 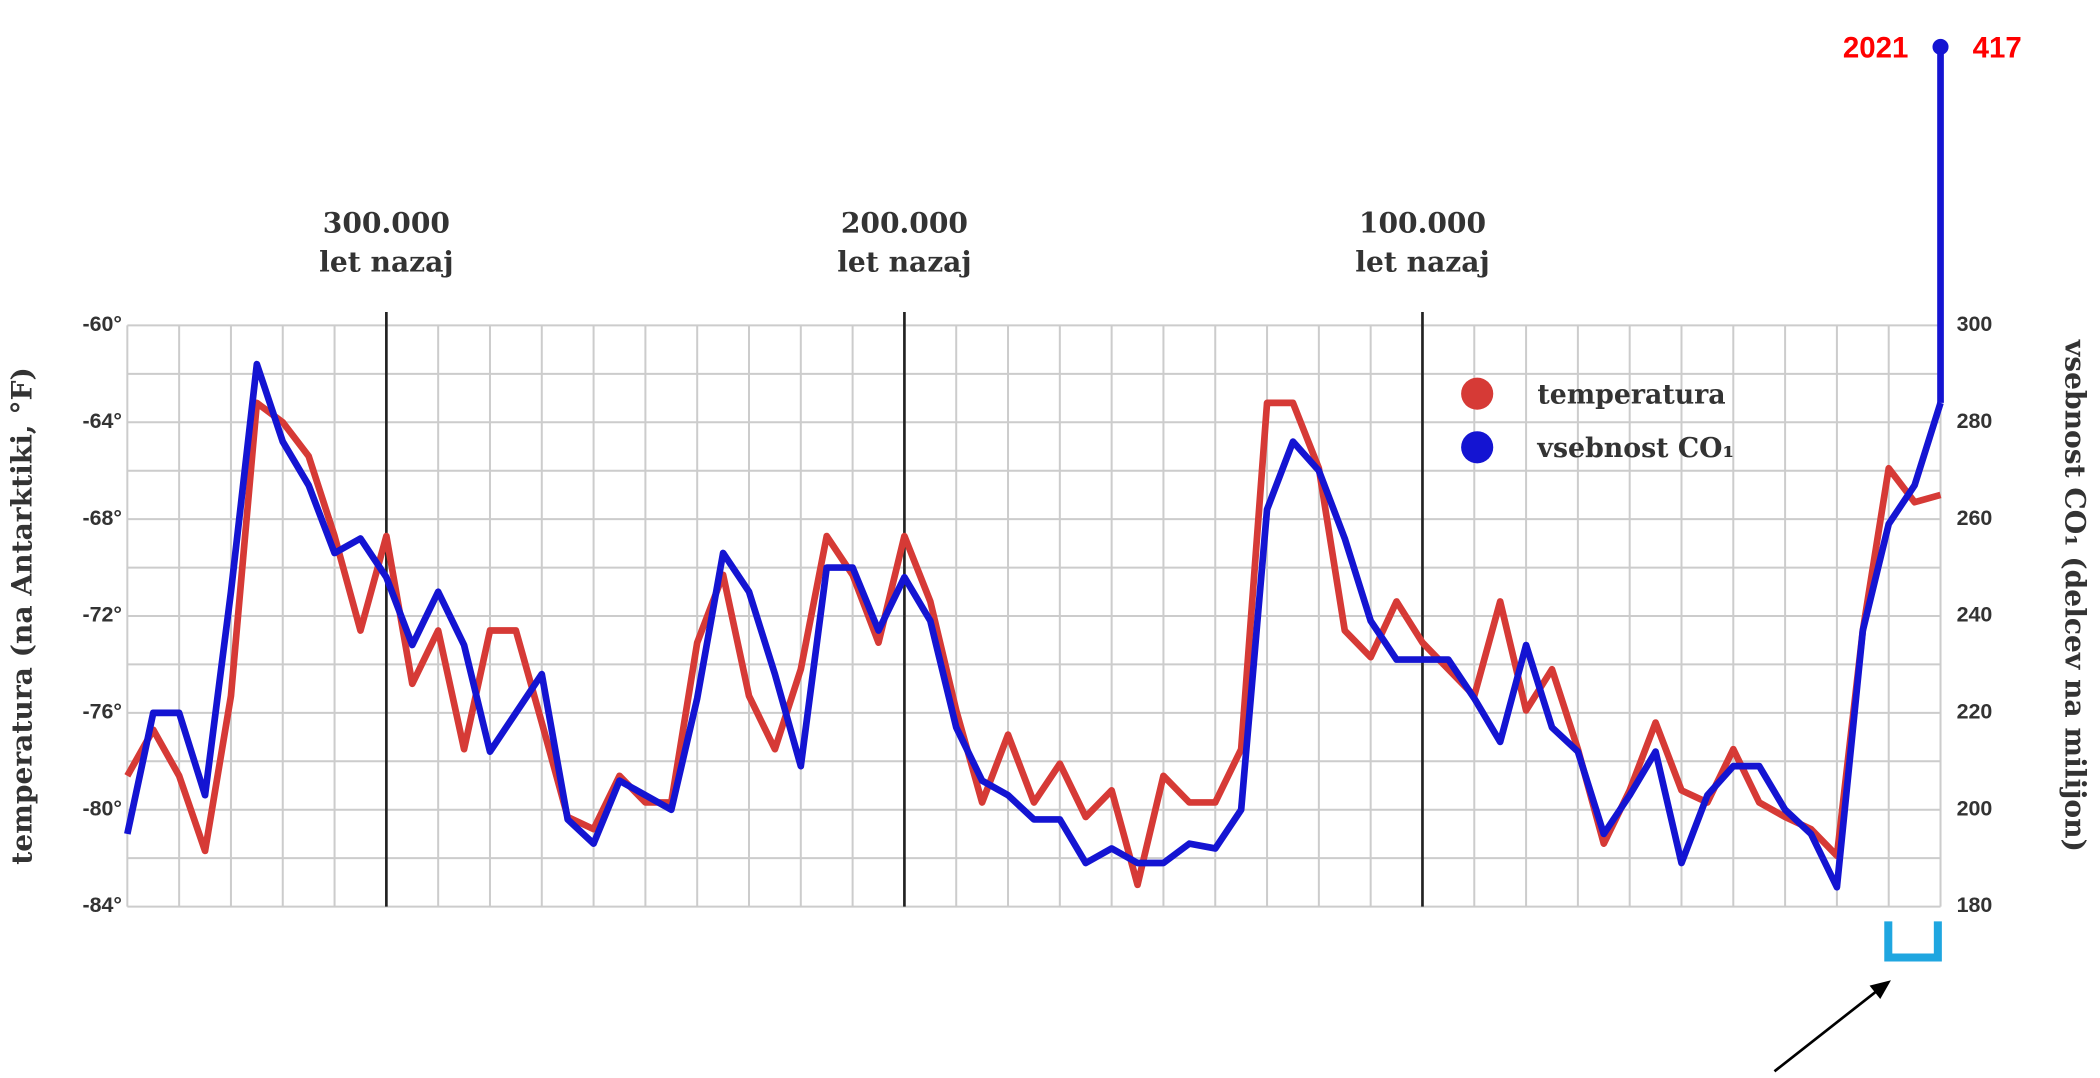 I want to click on y-tick-label: -84°, so click(x=101, y=905).